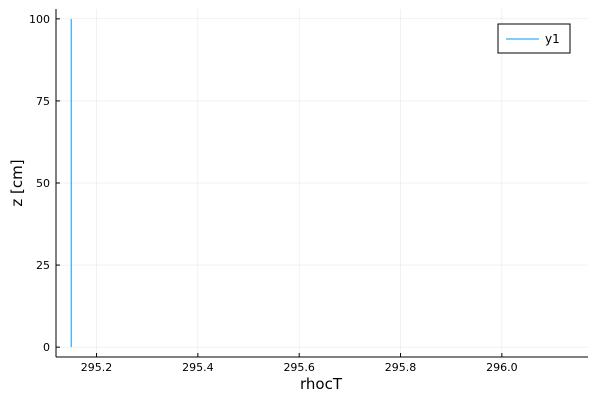  Describe the element at coordinates (46, 347) in the screenshot. I see `y-tick-label: 0` at that location.